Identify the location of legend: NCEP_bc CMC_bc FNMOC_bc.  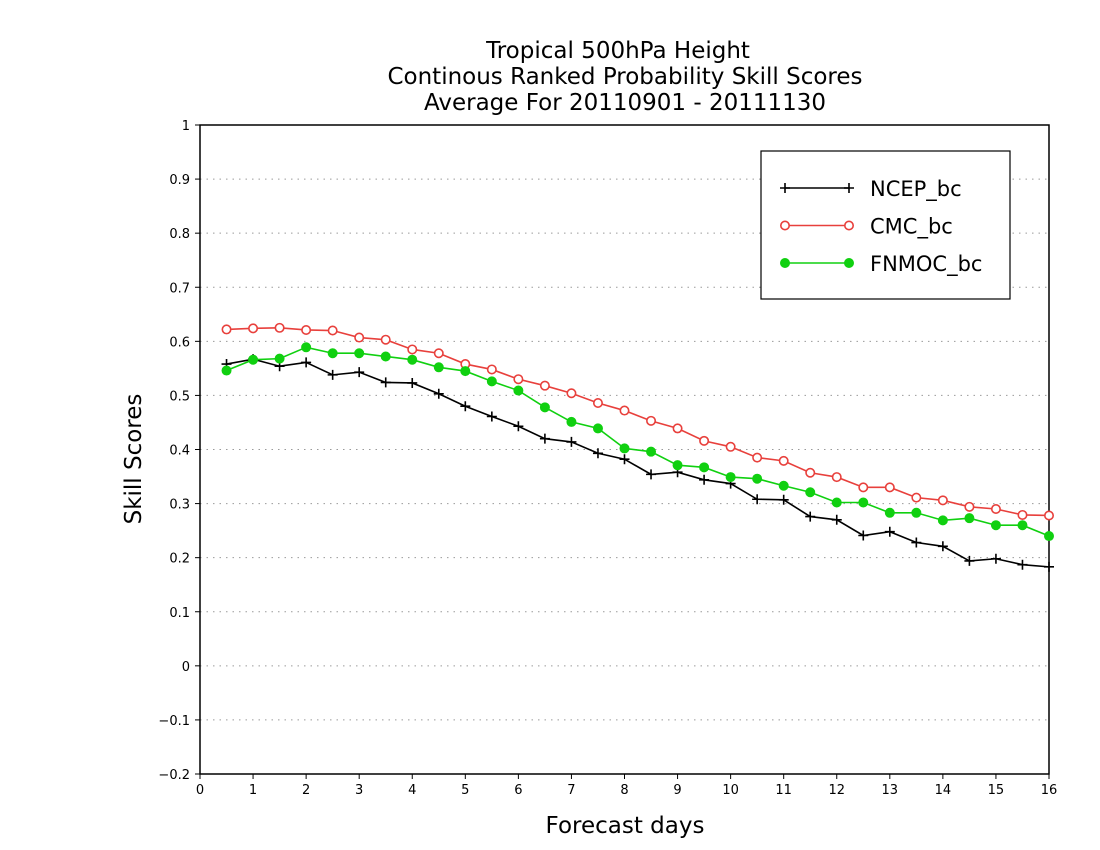
(885, 225).